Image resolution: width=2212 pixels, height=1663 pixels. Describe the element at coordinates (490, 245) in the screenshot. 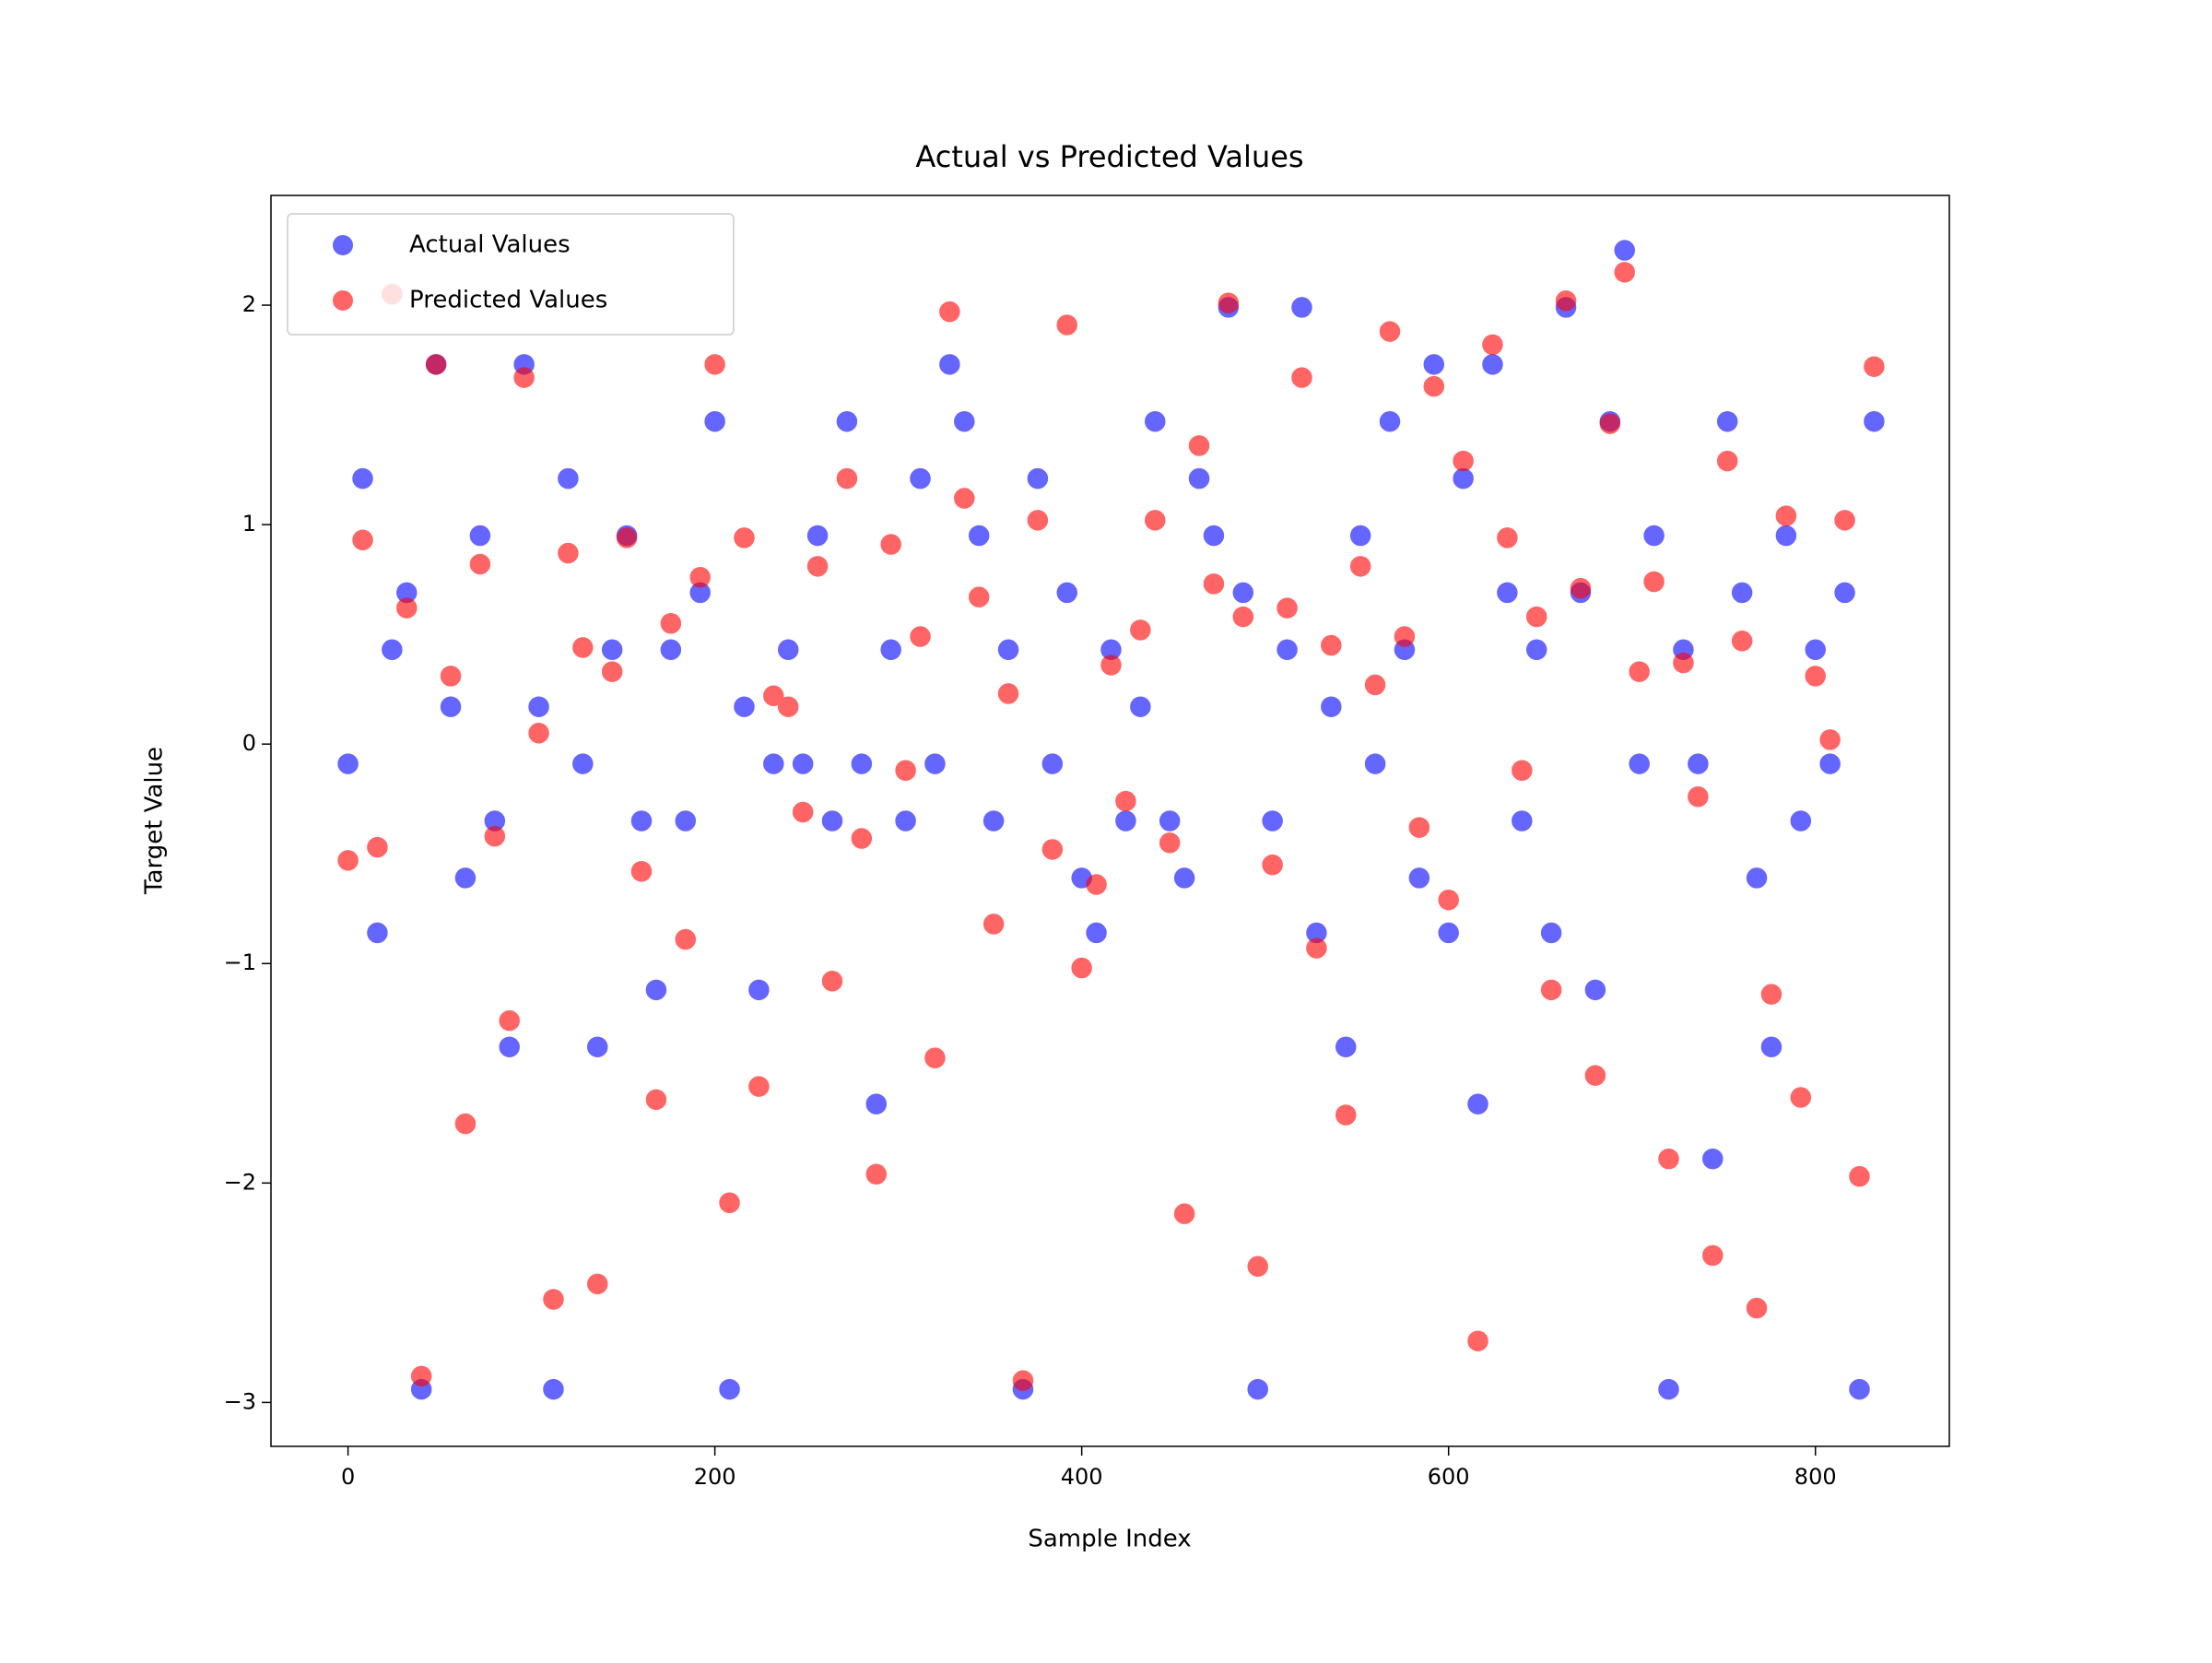

I see `legend-label: Actual Values` at that location.